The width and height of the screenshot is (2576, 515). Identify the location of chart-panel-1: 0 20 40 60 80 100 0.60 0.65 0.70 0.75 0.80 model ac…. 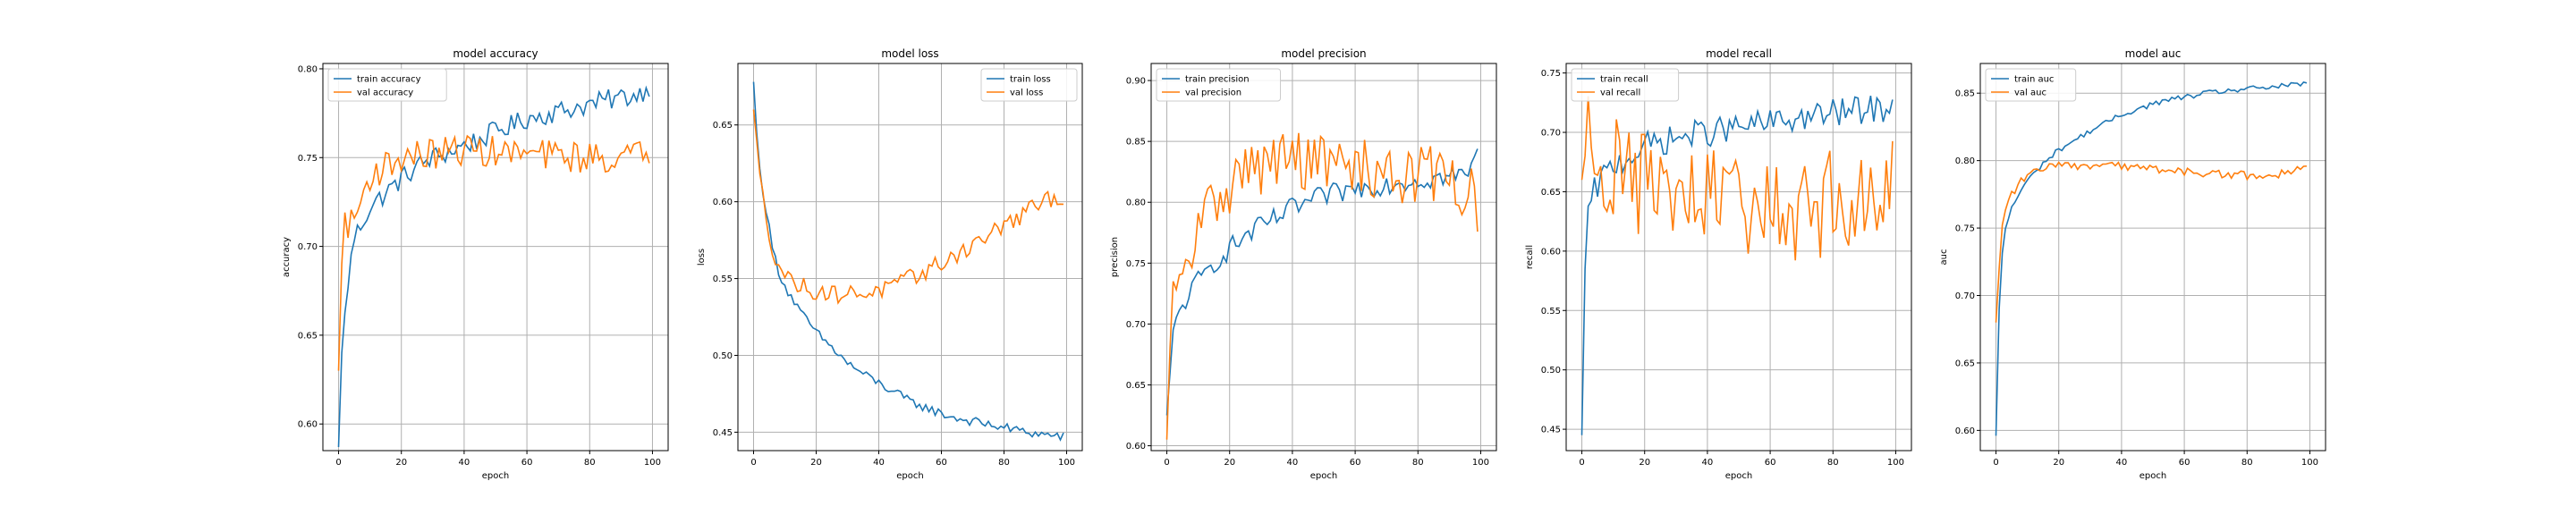
(475, 264).